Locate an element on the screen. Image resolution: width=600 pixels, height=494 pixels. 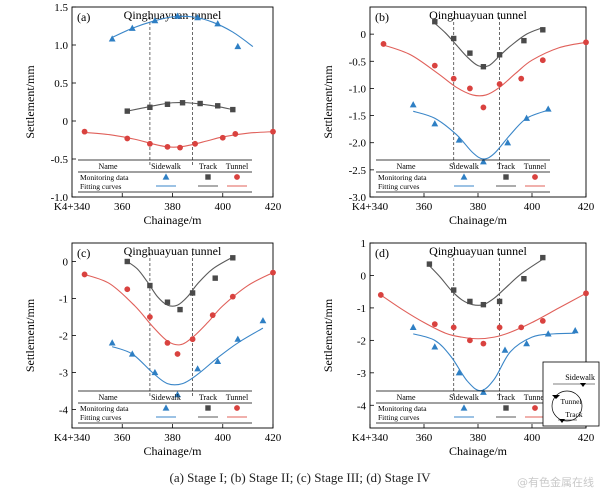
legend-header-name: Name is located at coordinates (406, 397).